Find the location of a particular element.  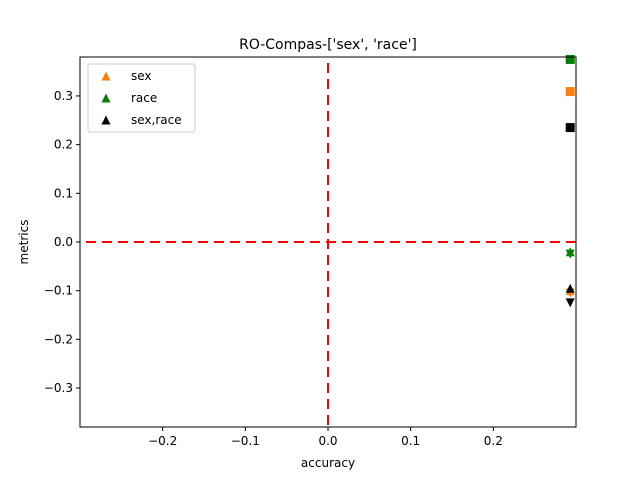

legend-label: race is located at coordinates (144, 98).